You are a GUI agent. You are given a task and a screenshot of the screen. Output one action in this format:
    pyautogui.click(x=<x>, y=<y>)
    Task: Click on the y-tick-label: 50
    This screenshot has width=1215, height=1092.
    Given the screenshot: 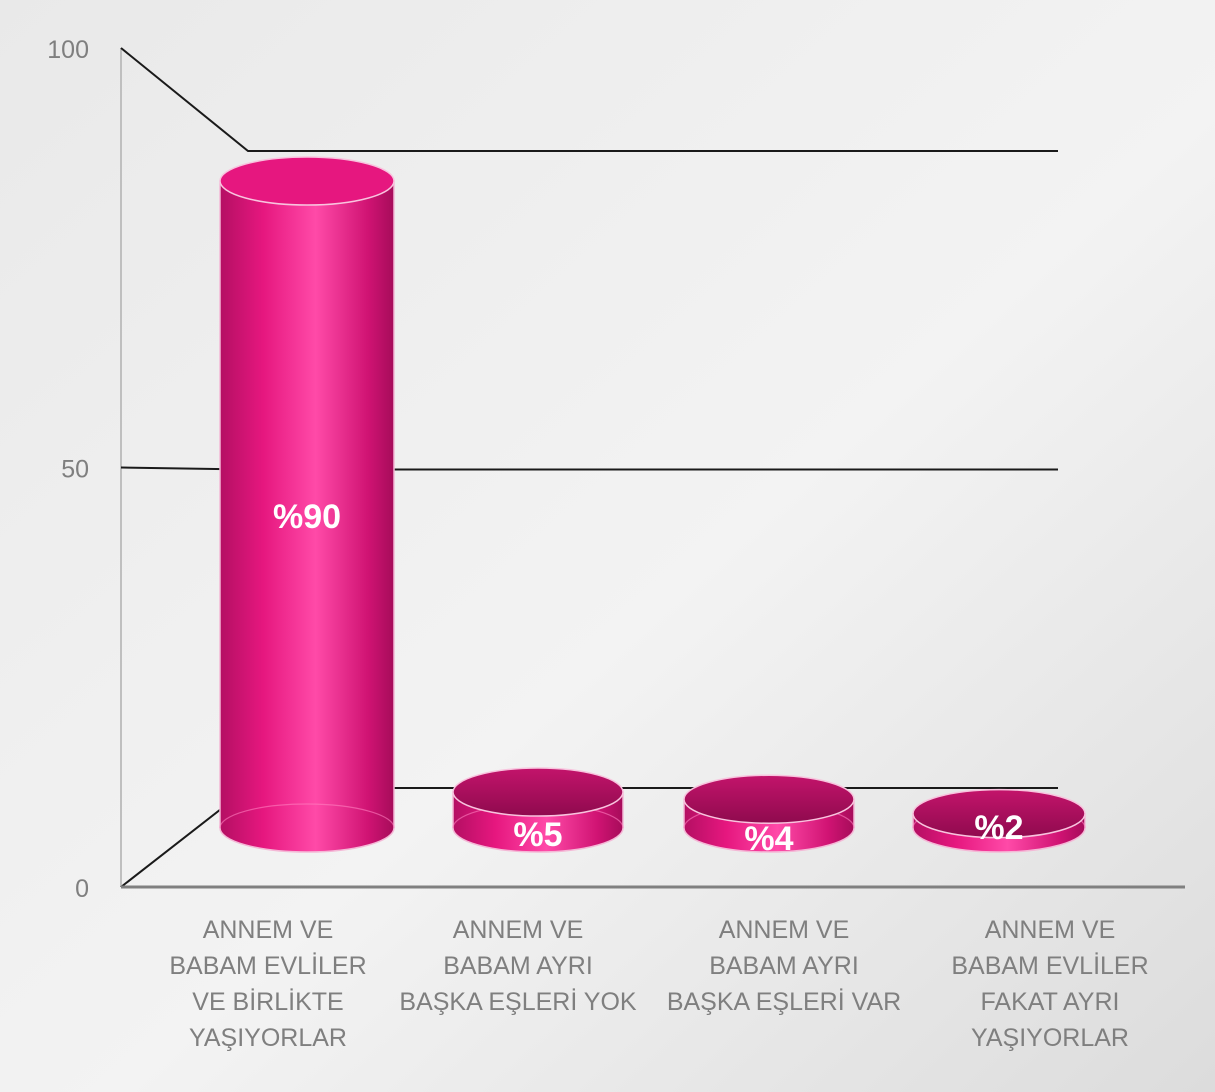 What is the action you would take?
    pyautogui.click(x=75, y=470)
    